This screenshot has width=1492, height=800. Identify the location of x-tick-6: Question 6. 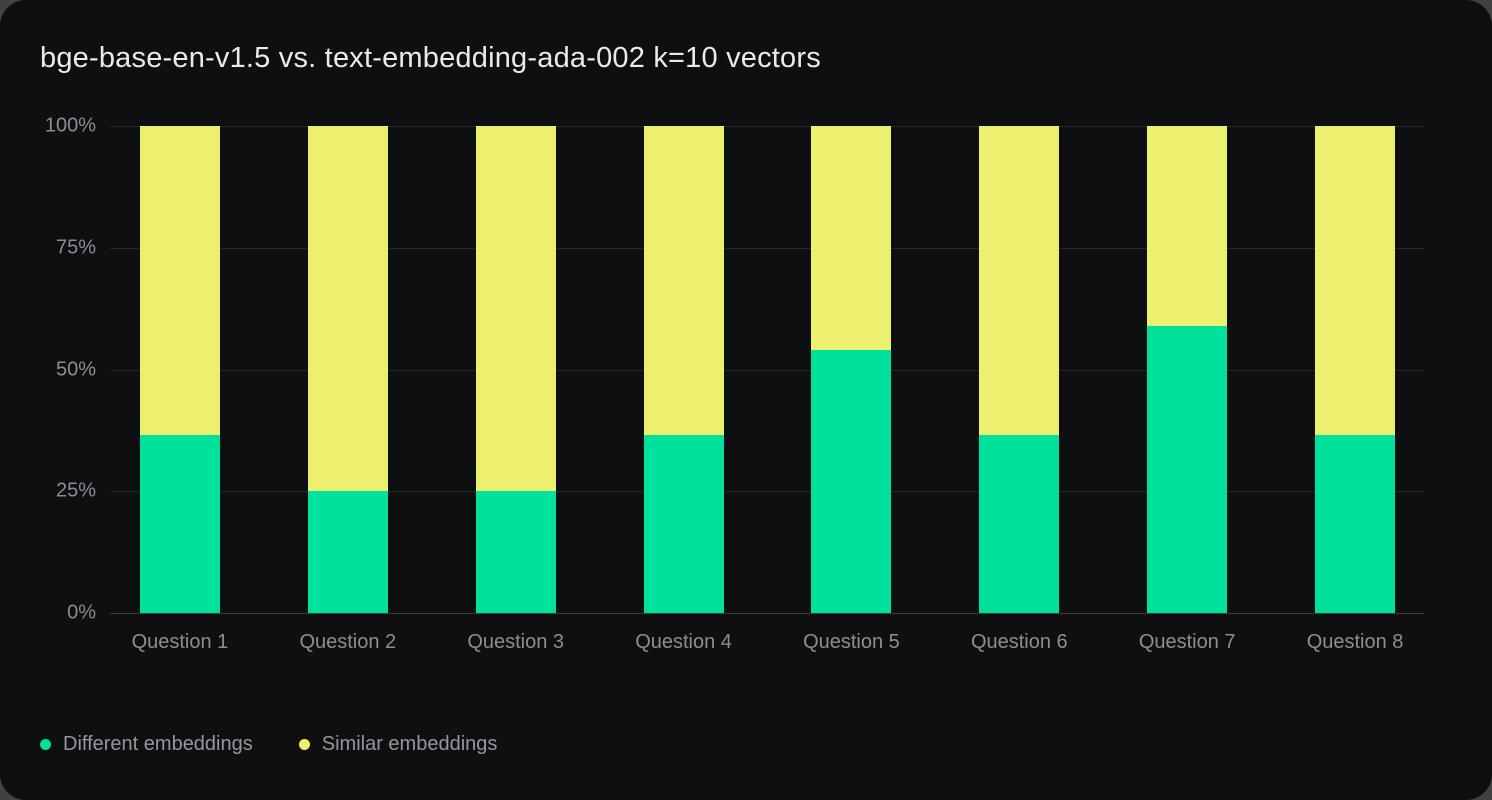
(1019, 642).